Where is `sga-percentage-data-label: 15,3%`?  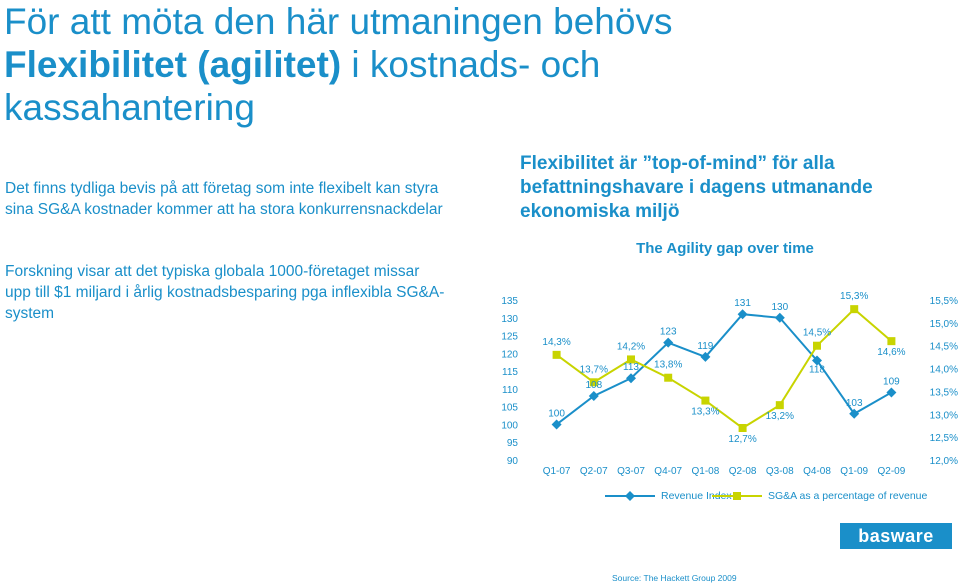 sga-percentage-data-label: 15,3% is located at coordinates (854, 296).